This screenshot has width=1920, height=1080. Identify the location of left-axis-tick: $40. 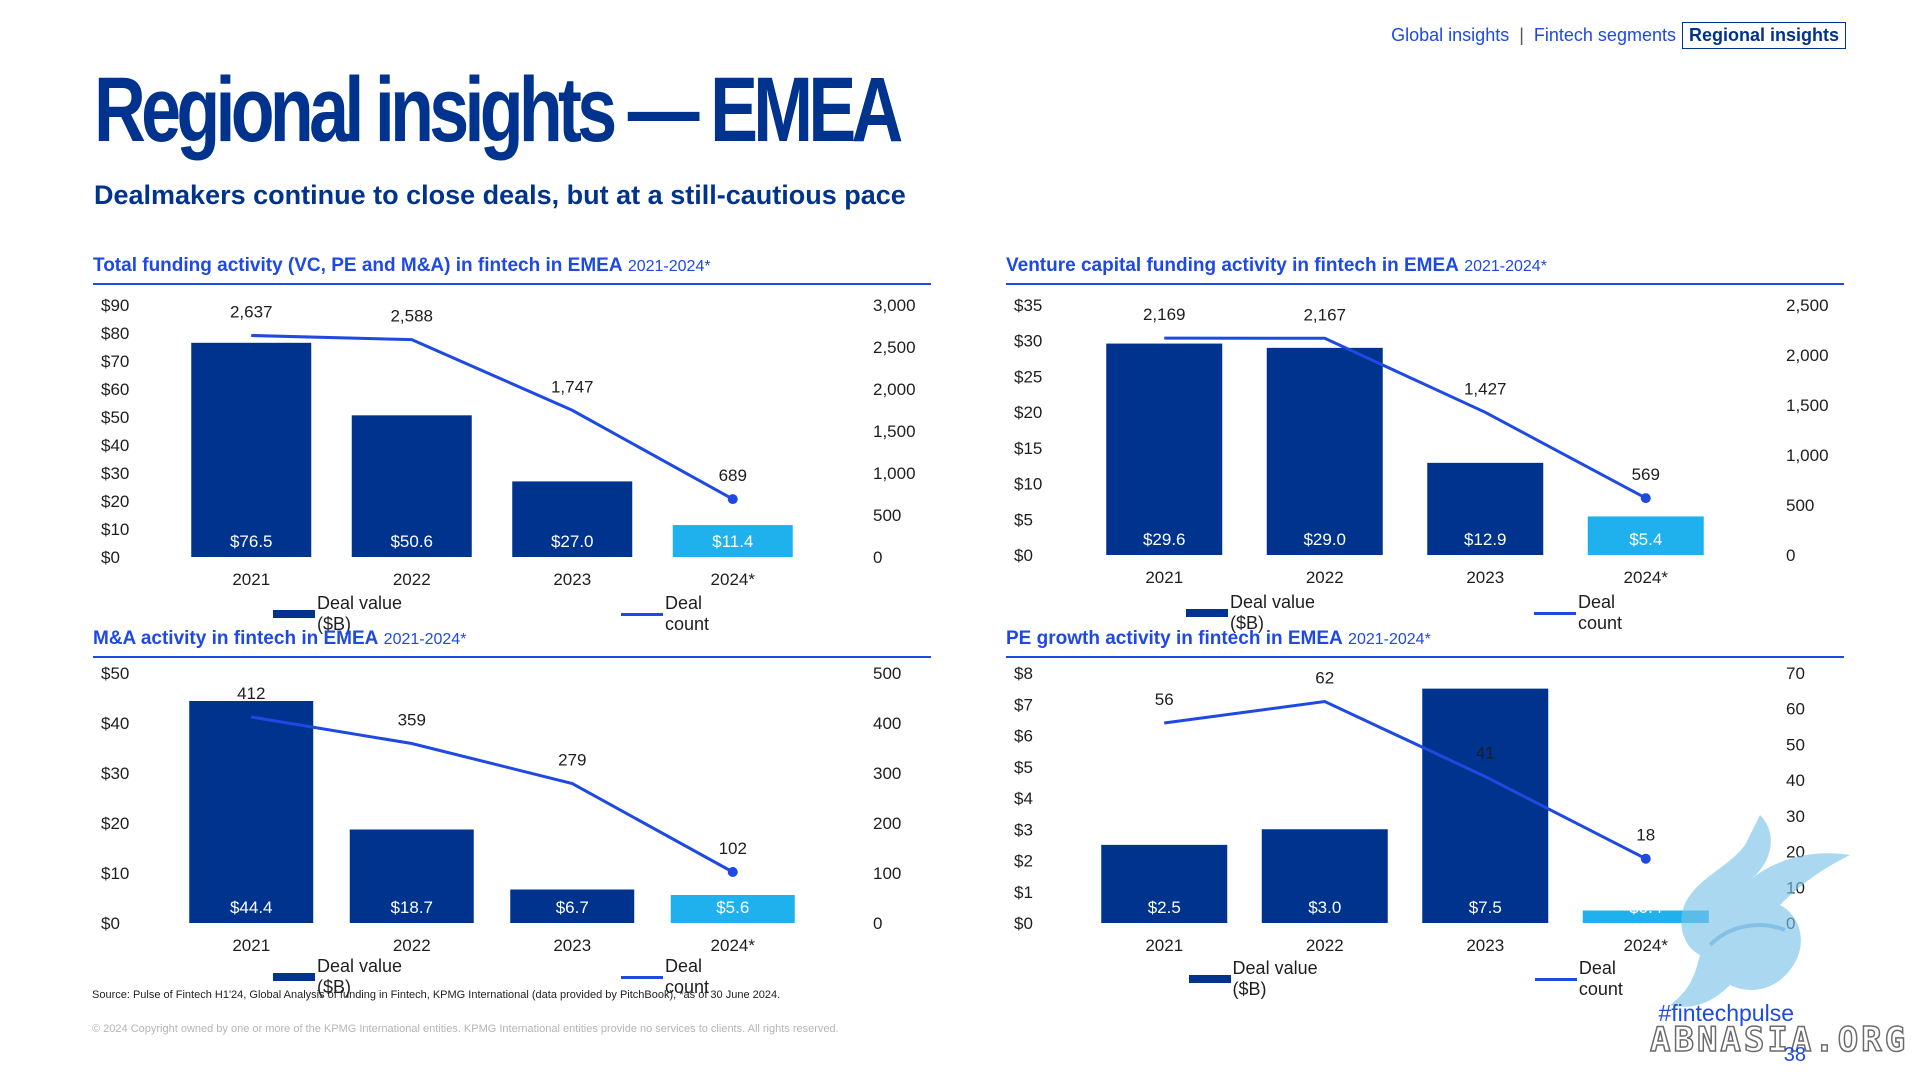
(115, 445).